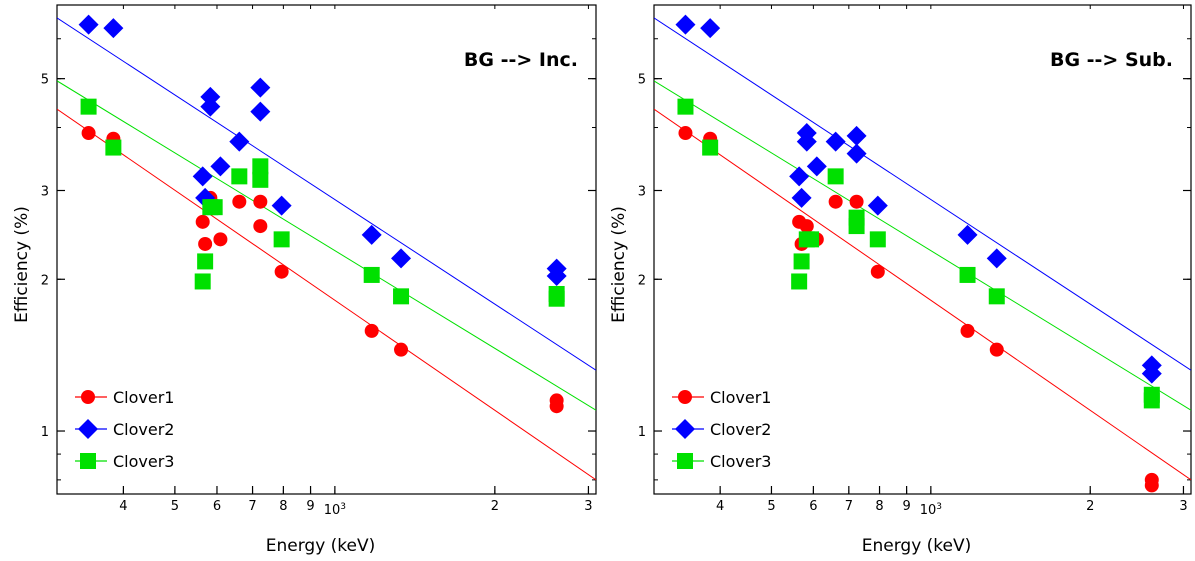  Describe the element at coordinates (321, 546) in the screenshot. I see `x-axis-label: Energy (keV)` at that location.